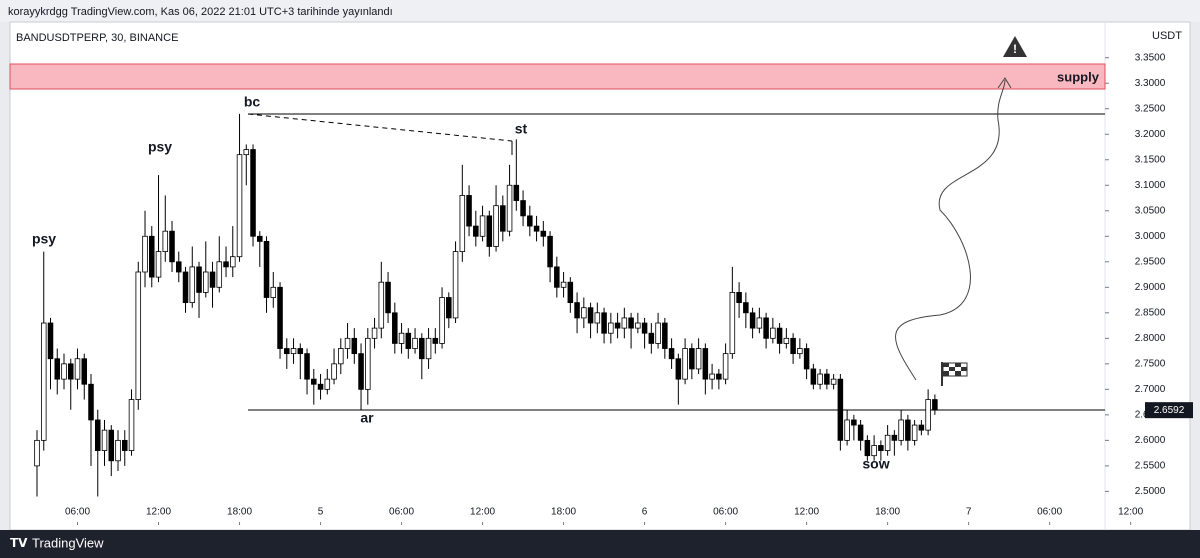 The image size is (1200, 558). What do you see at coordinates (482, 512) in the screenshot?
I see `x-tick-label: 12:00` at bounding box center [482, 512].